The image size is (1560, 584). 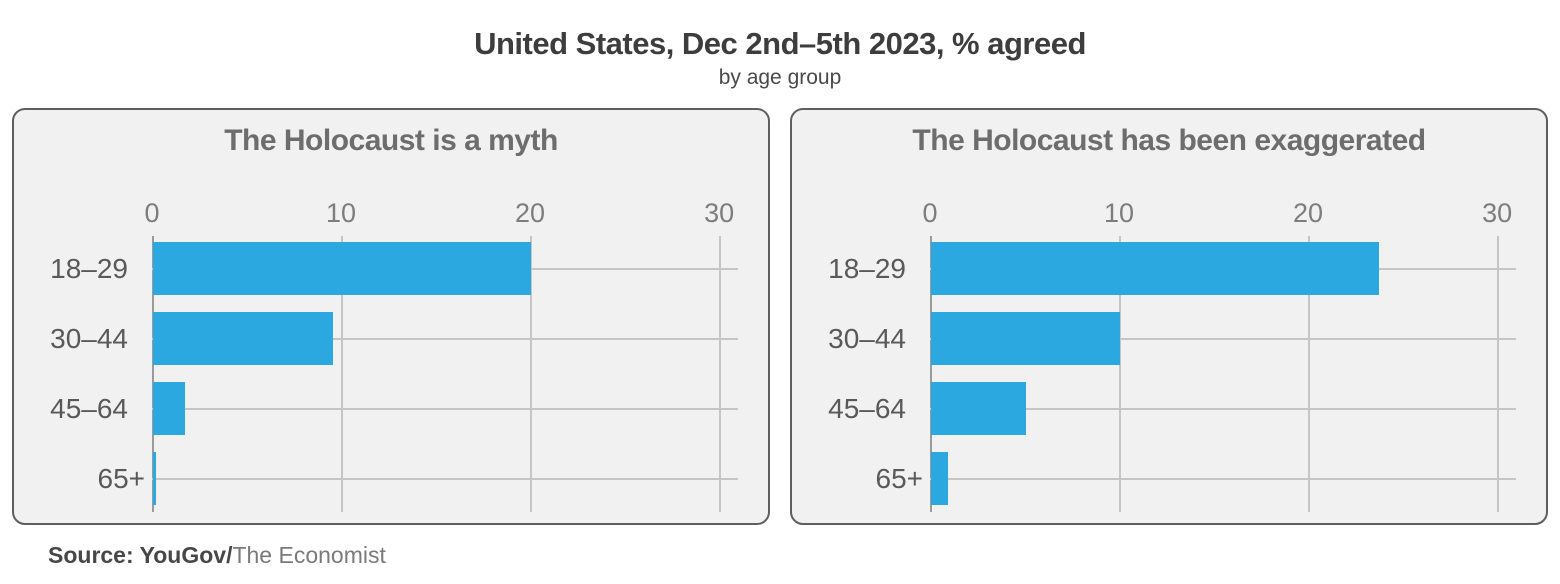 I want to click on chart-subtitle: by age group, so click(x=780, y=77).